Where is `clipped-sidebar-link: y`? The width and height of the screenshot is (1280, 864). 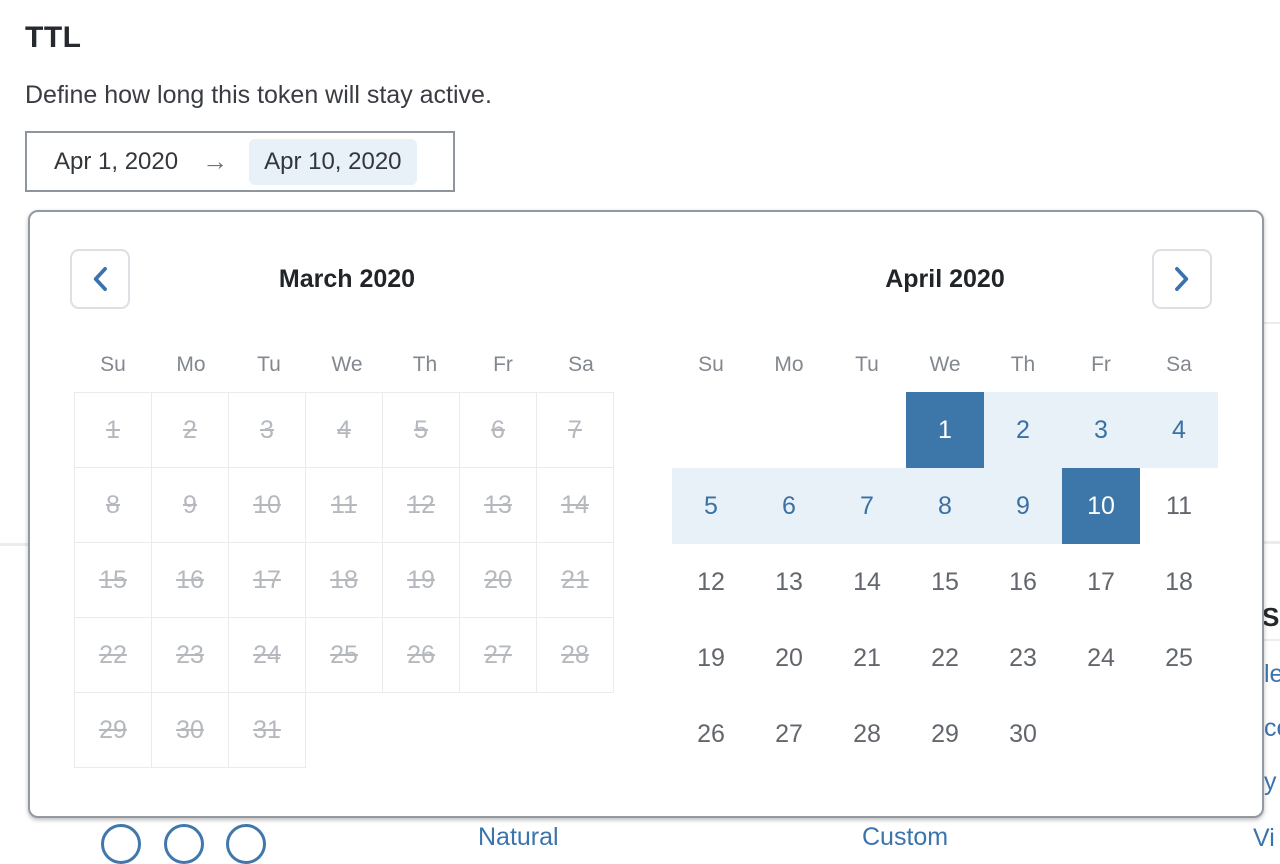 clipped-sidebar-link: y is located at coordinates (1270, 782).